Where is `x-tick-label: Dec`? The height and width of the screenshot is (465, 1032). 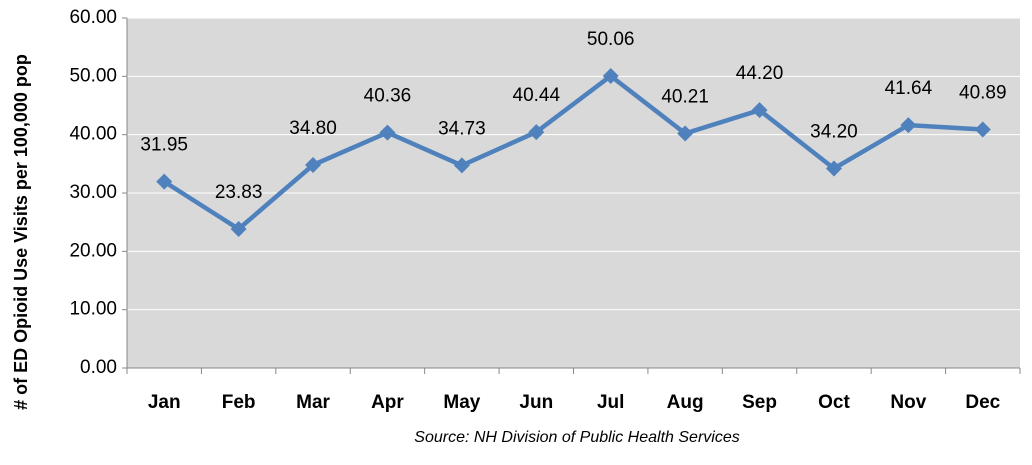 x-tick-label: Dec is located at coordinates (982, 402).